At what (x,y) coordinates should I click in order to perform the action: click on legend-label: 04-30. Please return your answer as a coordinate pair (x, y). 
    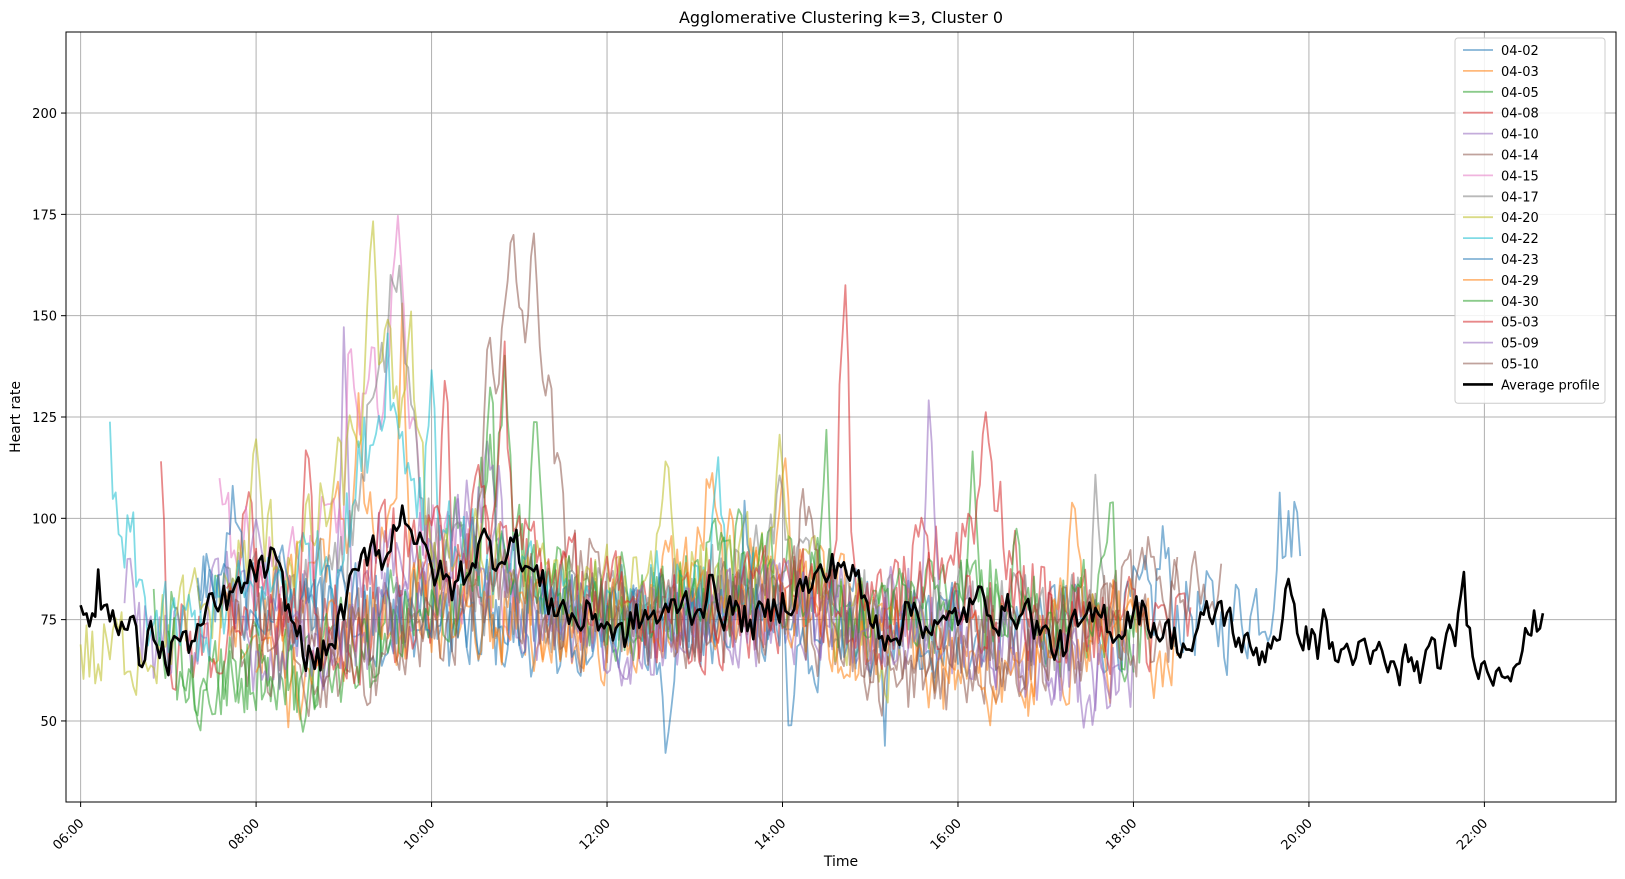
    Looking at the image, I should click on (1520, 302).